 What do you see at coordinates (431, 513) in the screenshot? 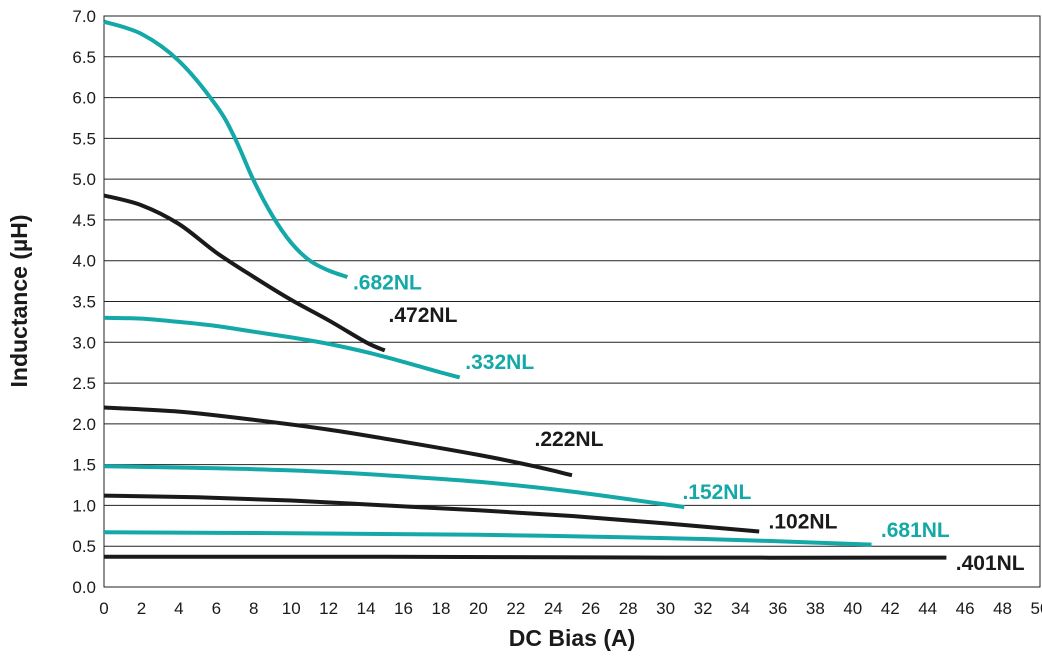
I see `series-line-102nl` at bounding box center [431, 513].